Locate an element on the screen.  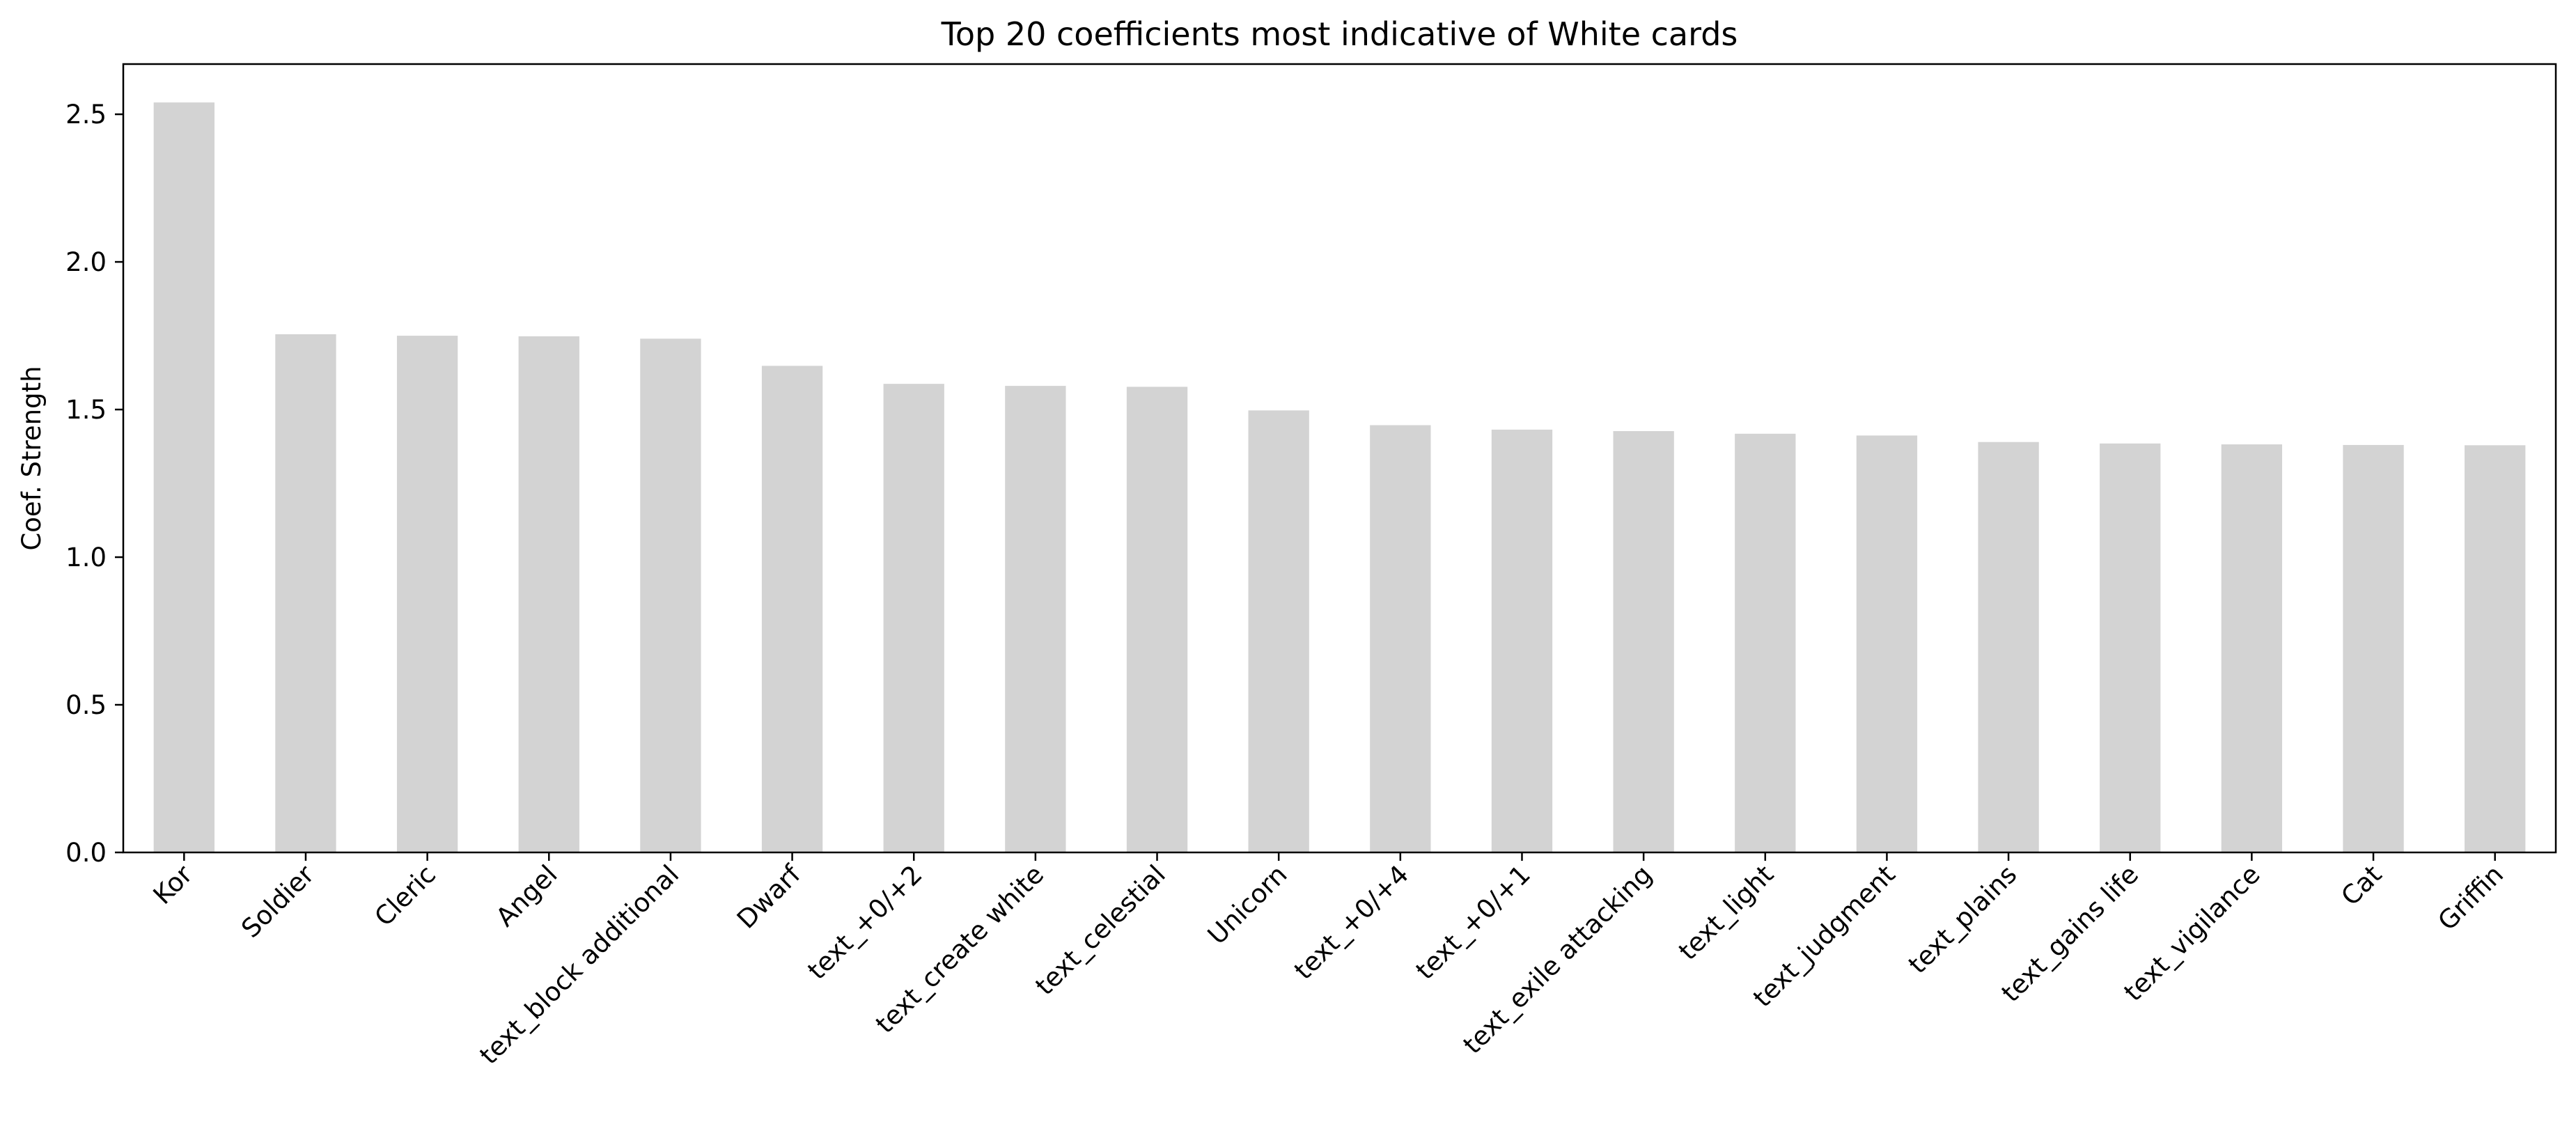
x-tick-label: text_+0/+1 is located at coordinates (1473, 922).